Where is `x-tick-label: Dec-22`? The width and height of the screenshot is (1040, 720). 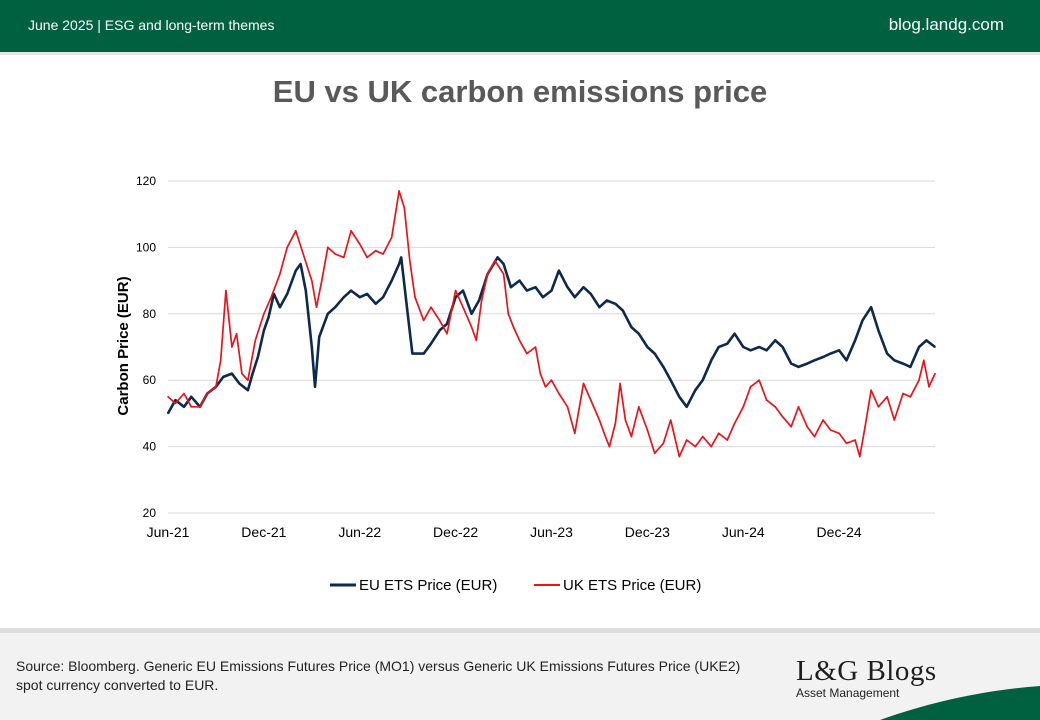
x-tick-label: Dec-22 is located at coordinates (455, 532).